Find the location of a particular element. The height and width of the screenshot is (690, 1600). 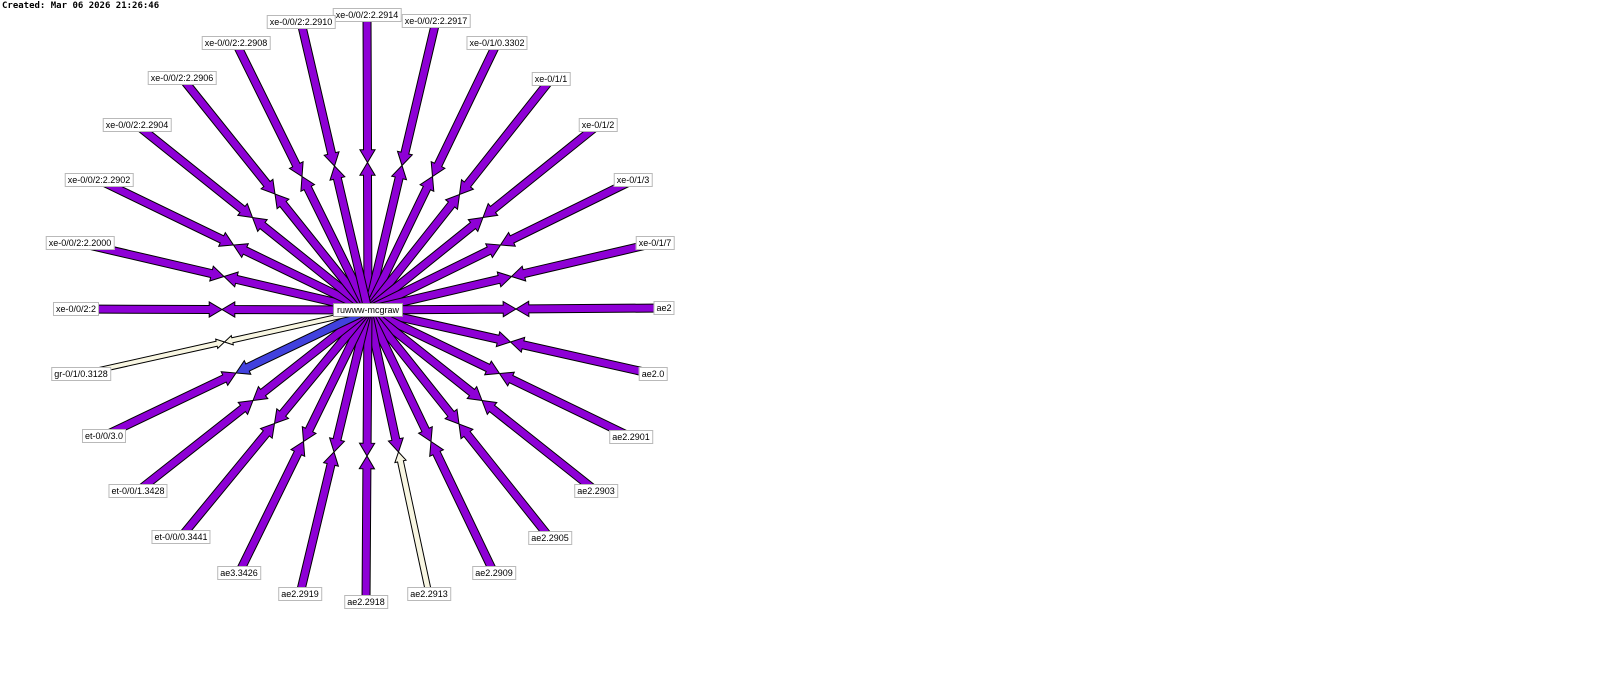

link-label: ae2.2909 is located at coordinates (494, 573).